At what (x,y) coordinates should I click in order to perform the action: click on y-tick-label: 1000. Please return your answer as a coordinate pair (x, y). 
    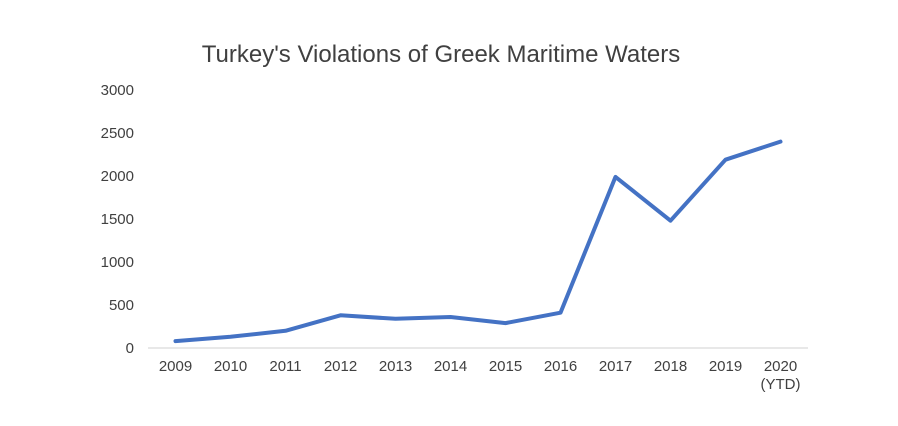
    Looking at the image, I should click on (117, 262).